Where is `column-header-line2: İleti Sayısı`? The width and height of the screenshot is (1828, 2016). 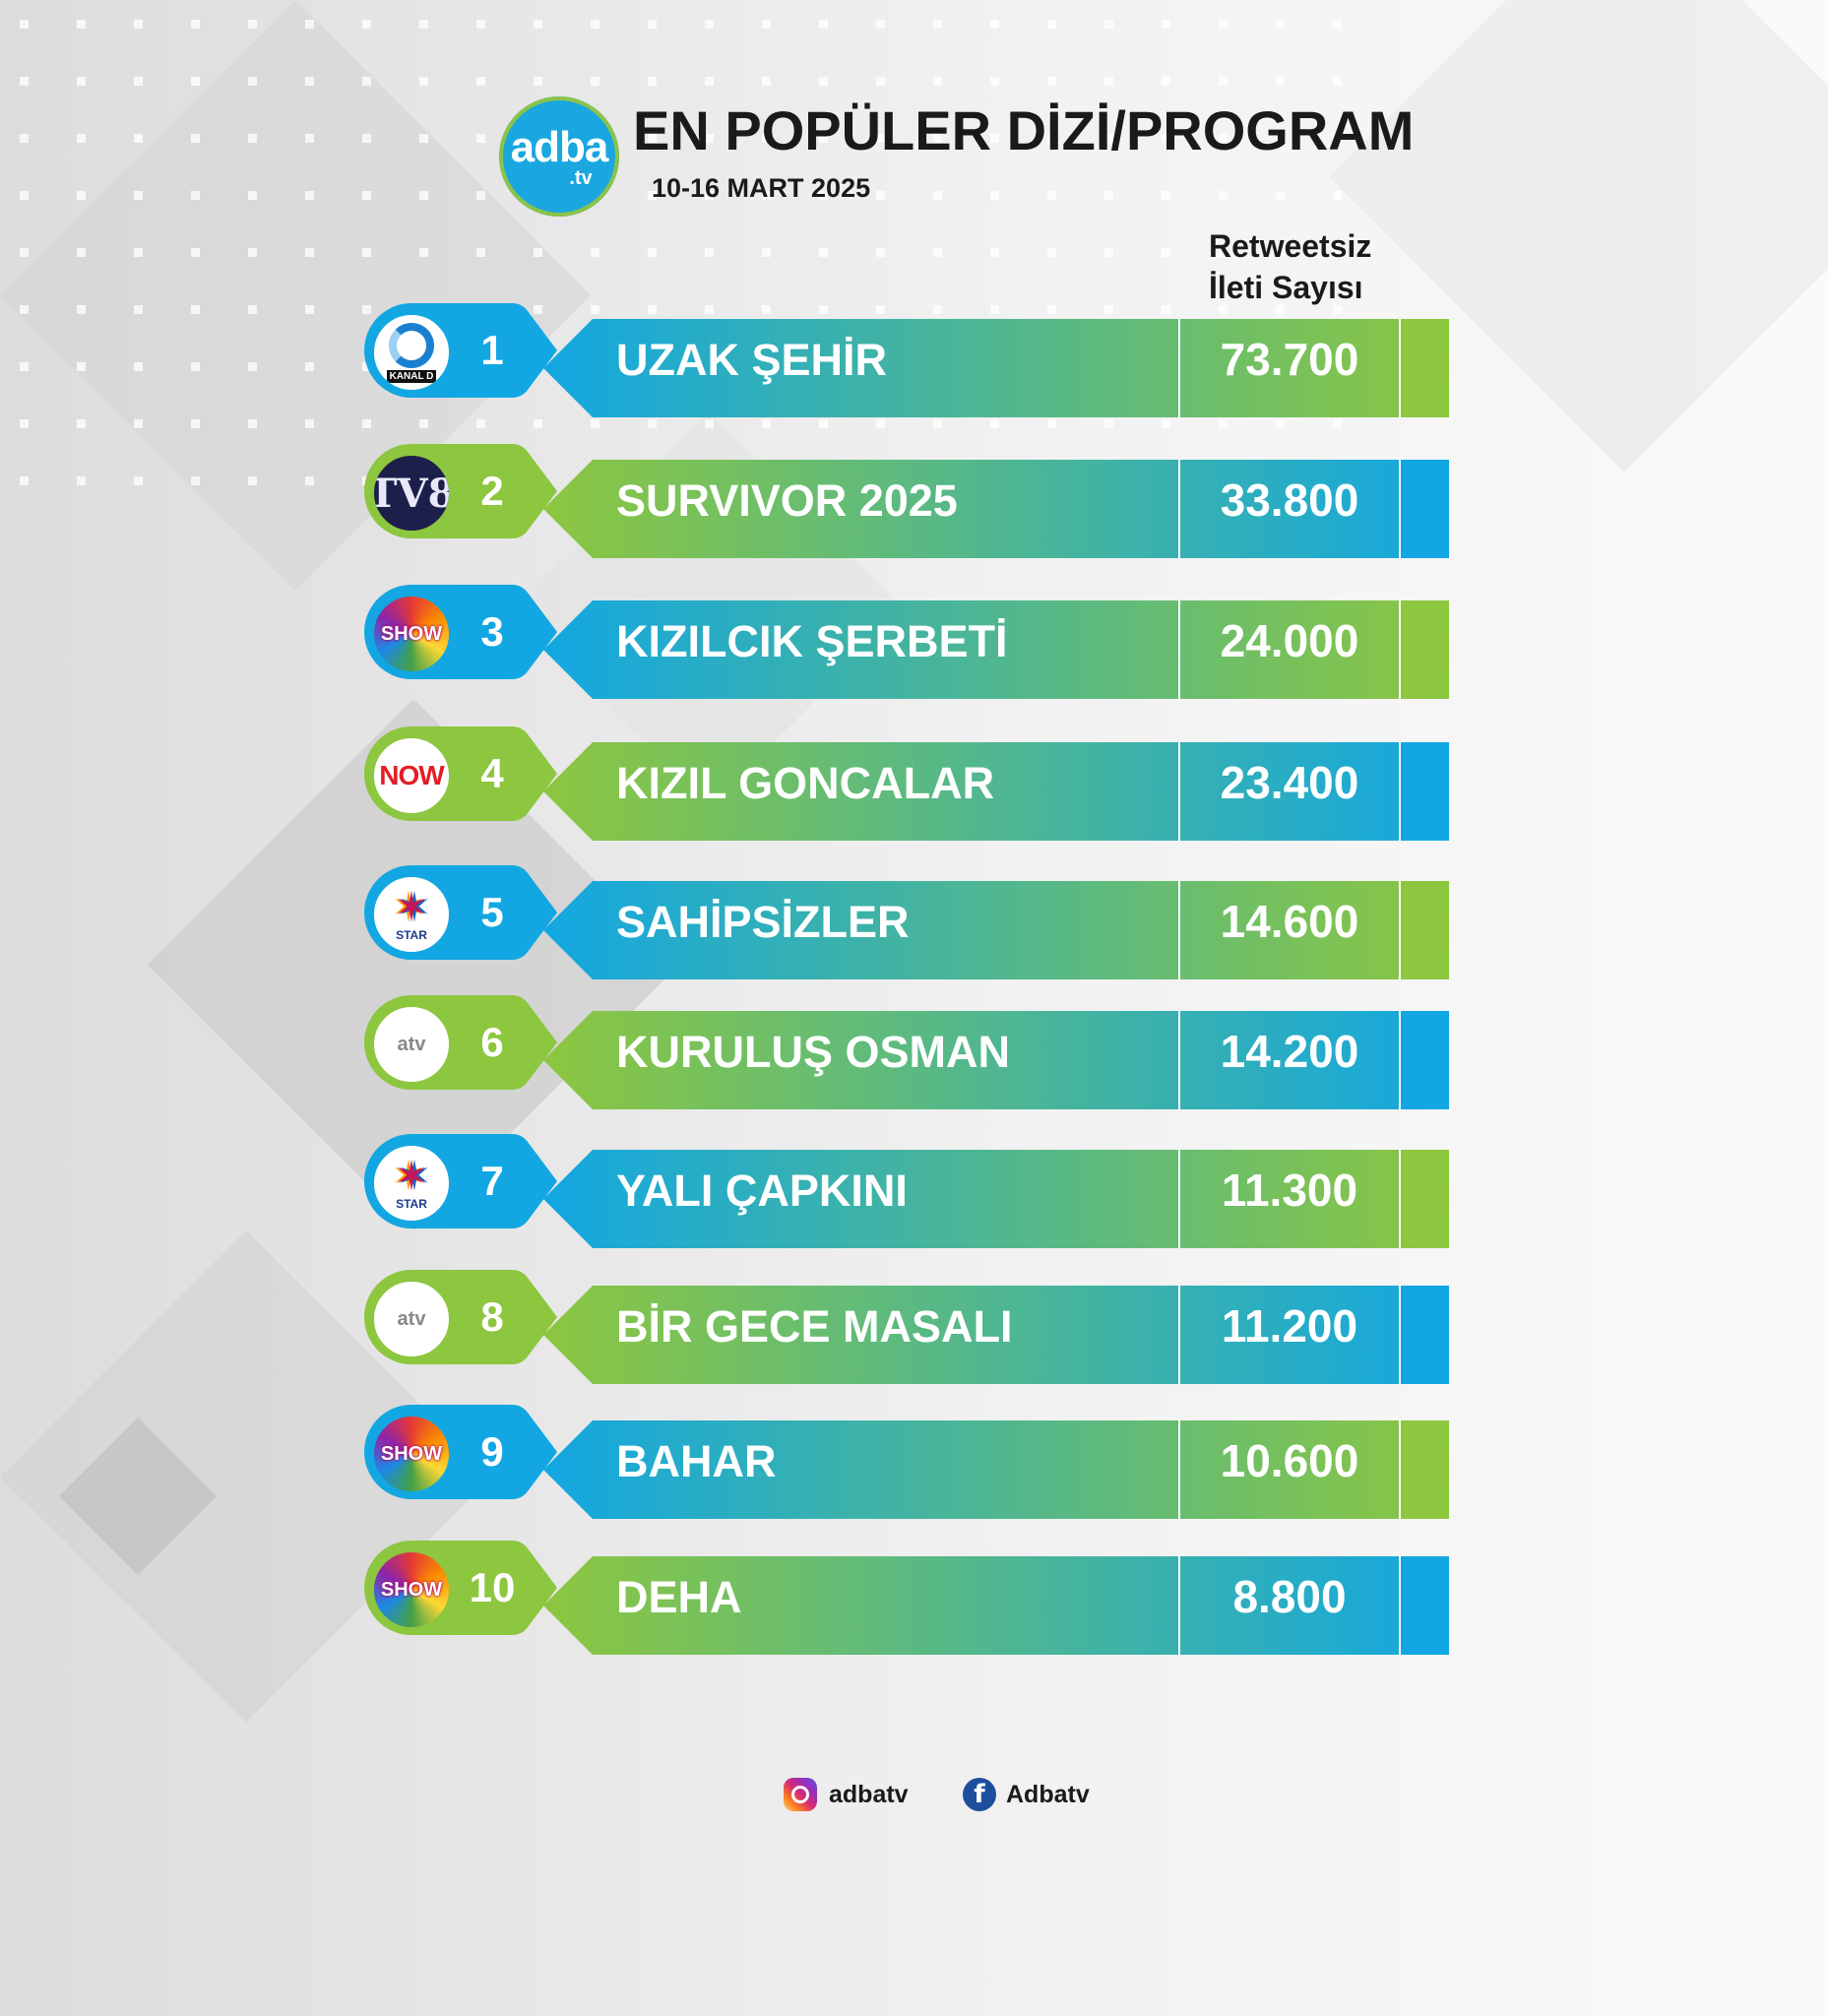
column-header-line2: İleti Sayısı is located at coordinates (1286, 287).